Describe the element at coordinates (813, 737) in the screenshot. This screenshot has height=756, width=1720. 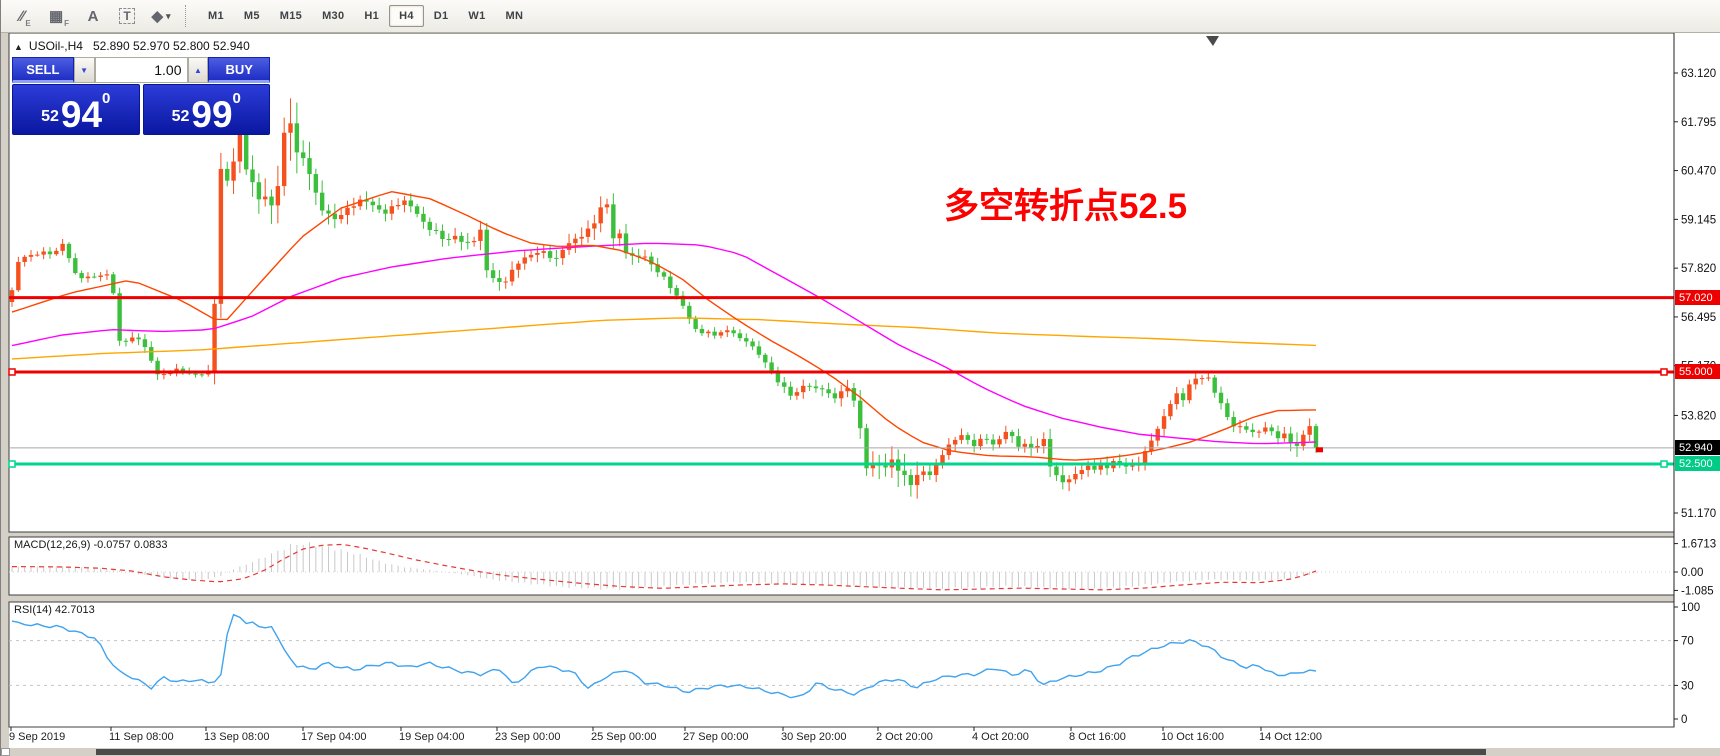
I see `svg-text: 30 Sep 20:00` at that location.